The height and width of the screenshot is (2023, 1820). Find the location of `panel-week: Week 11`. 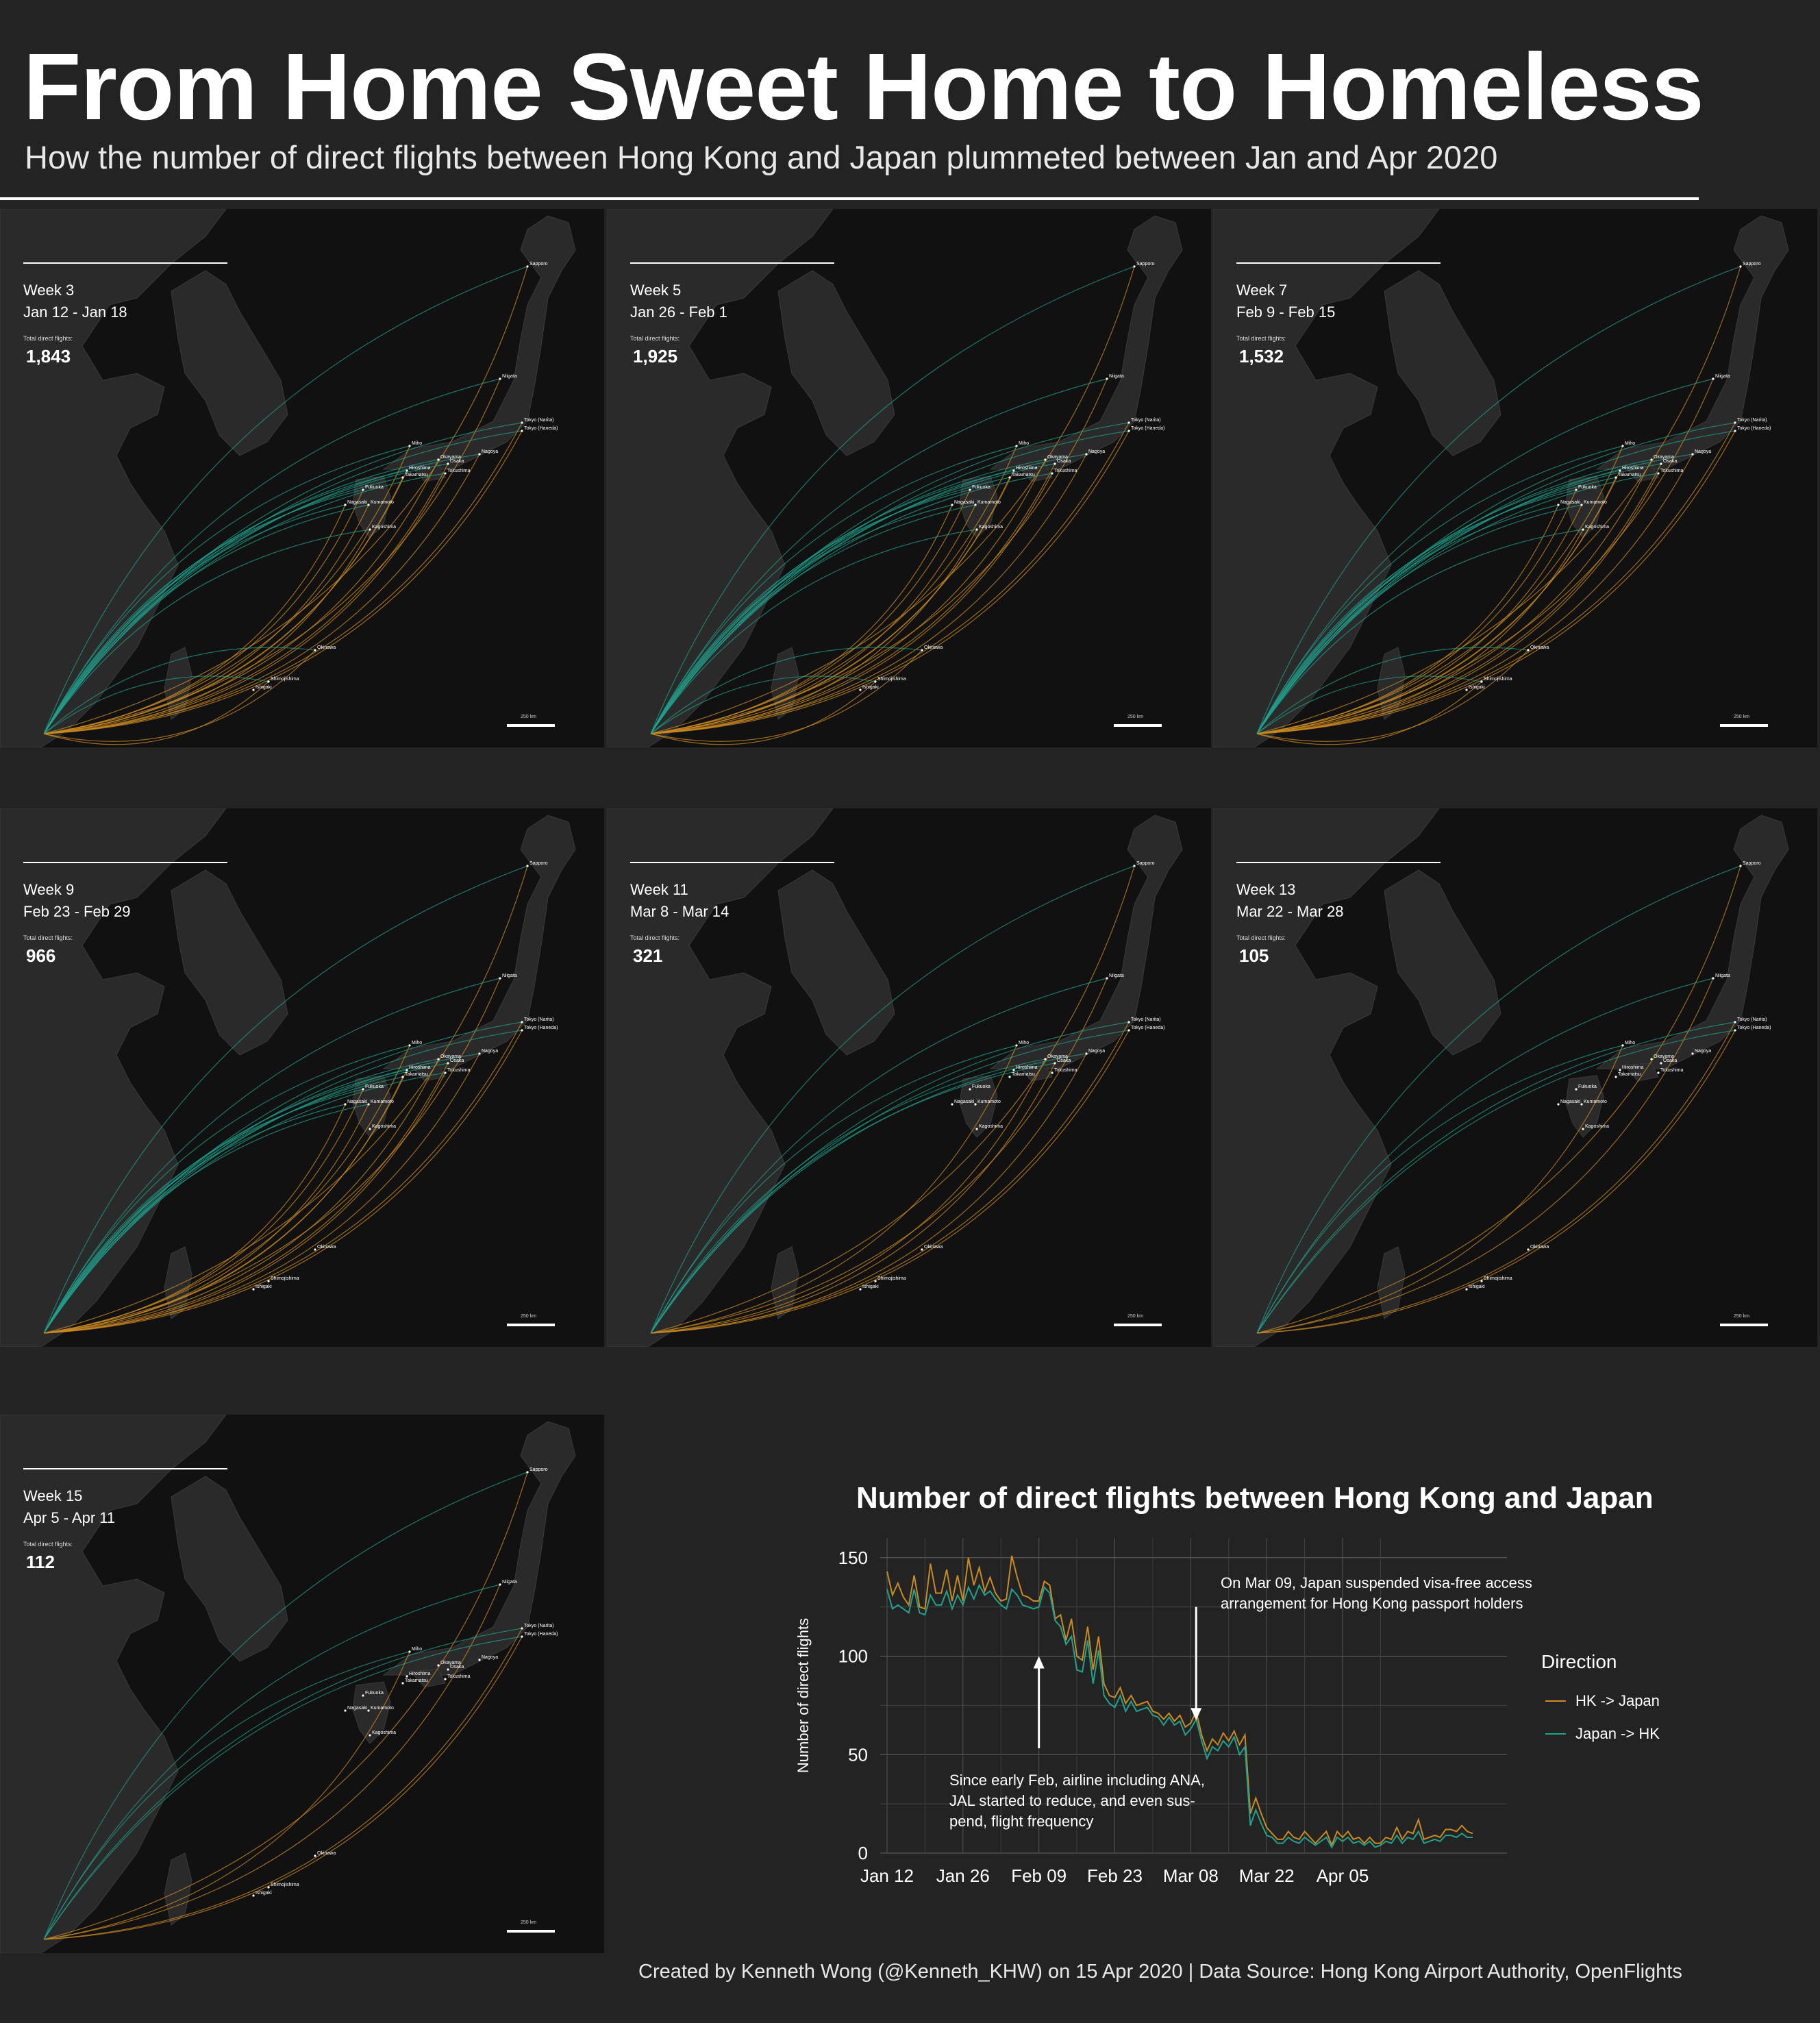

panel-week: Week 11 is located at coordinates (659, 889).